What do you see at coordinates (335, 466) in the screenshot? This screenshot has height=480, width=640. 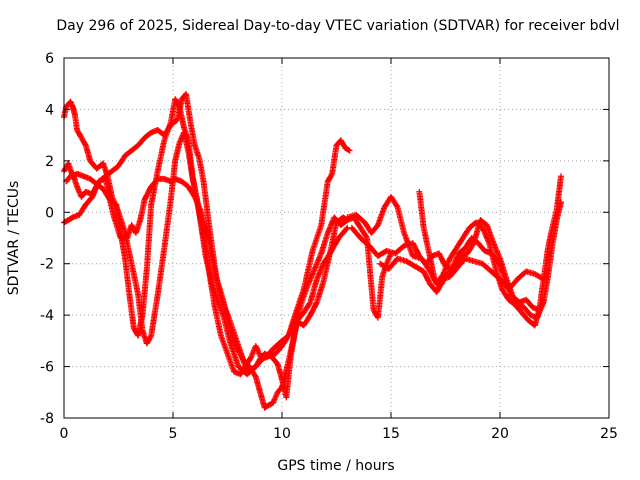 I see `x-axis-label: GPS time / hours` at bounding box center [335, 466].